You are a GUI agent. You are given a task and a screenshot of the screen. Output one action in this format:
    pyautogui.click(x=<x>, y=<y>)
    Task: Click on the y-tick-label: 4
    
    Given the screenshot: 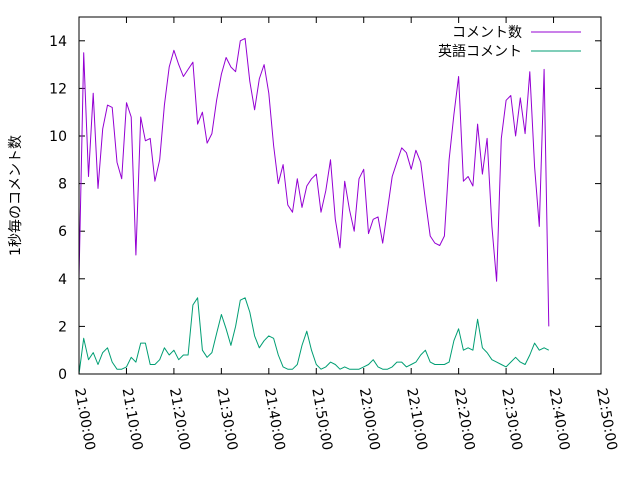 What is the action you would take?
    pyautogui.click(x=62, y=280)
    